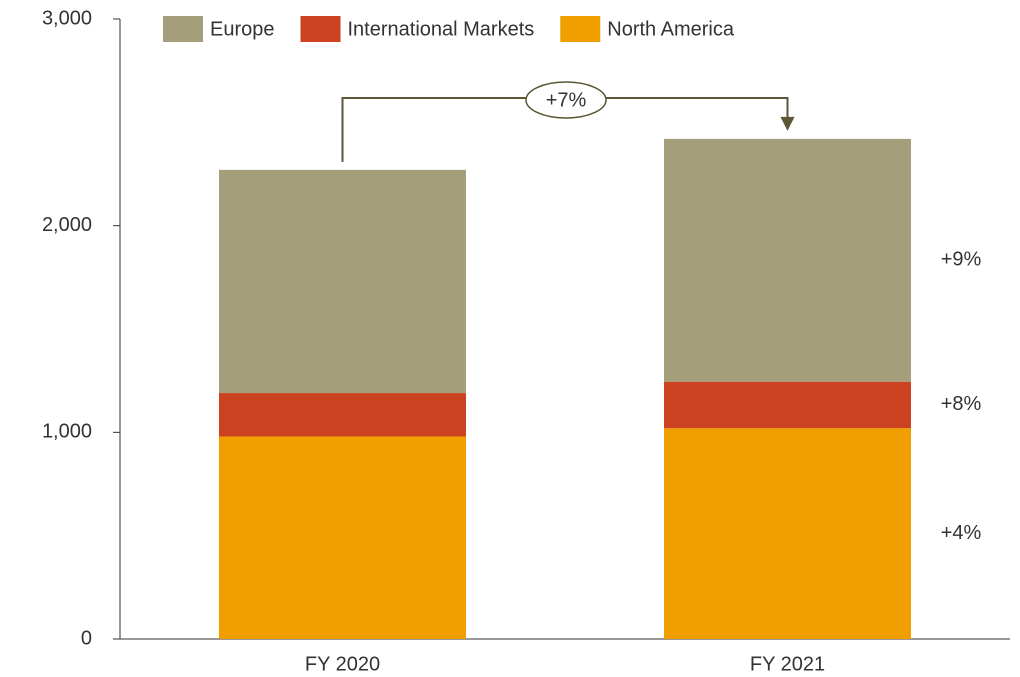  What do you see at coordinates (787, 664) in the screenshot?
I see `x-tick-label: FY 2021` at bounding box center [787, 664].